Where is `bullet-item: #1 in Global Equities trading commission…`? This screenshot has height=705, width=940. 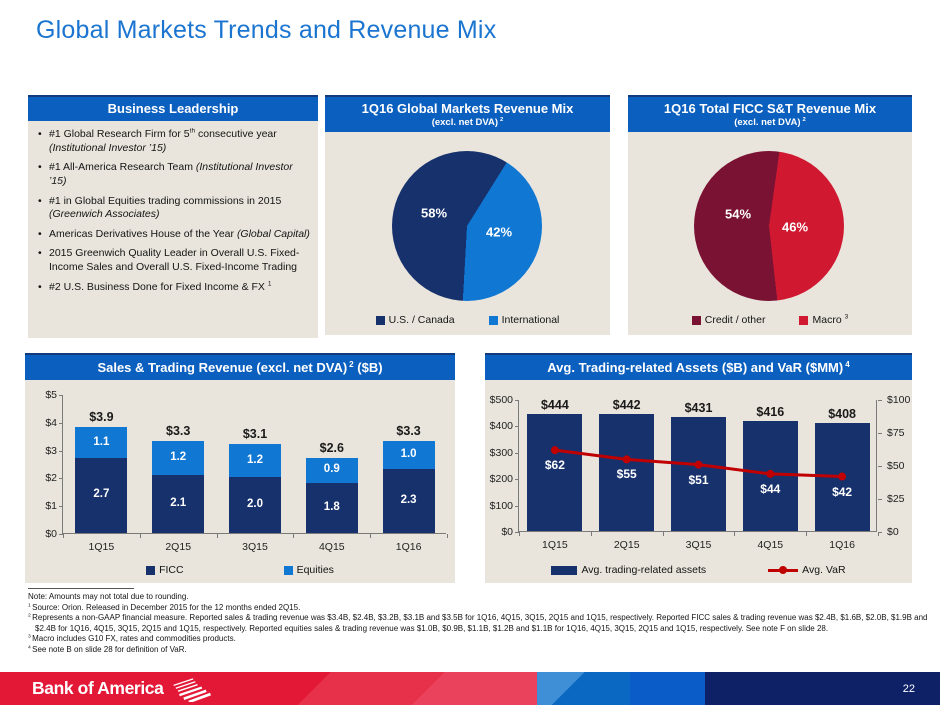
bullet-item: #1 in Global Equities trading commission… is located at coordinates (173, 208).